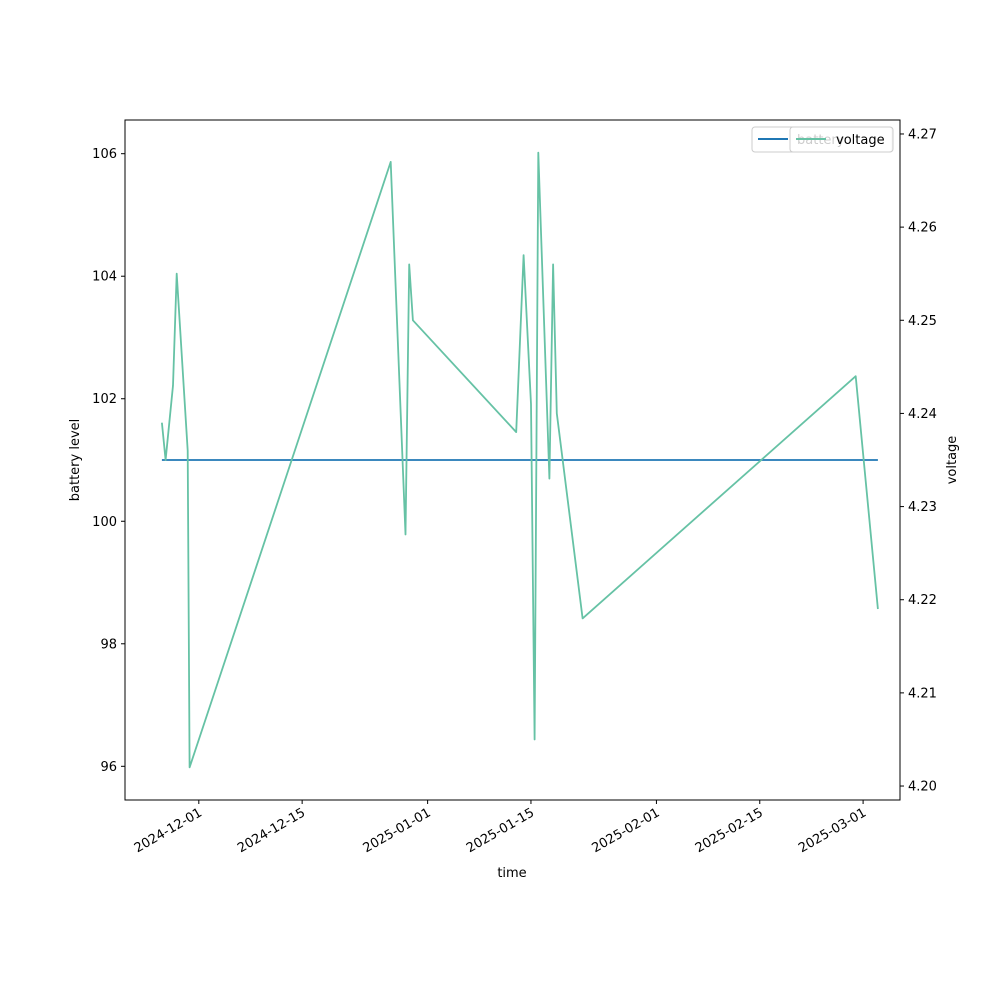 The image size is (1000, 1000). I want to click on y-axis-left: 96 98 100 102 104 106, so click(108, 461).